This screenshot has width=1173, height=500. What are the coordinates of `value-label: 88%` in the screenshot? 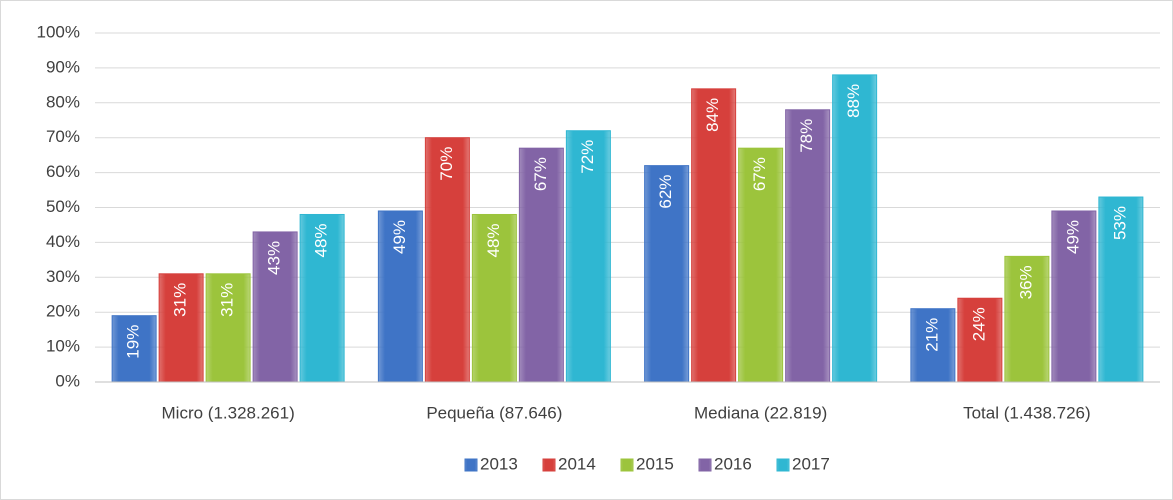 It's located at (853, 101).